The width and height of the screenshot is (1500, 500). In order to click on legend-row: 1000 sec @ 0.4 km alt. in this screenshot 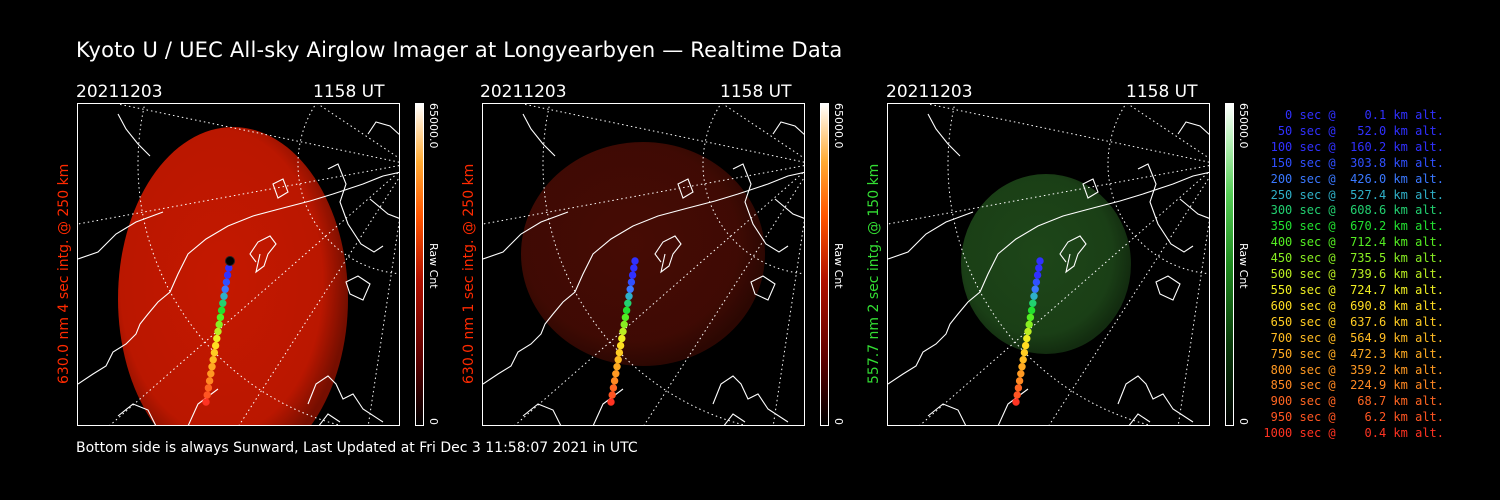, I will do `click(1353, 433)`.